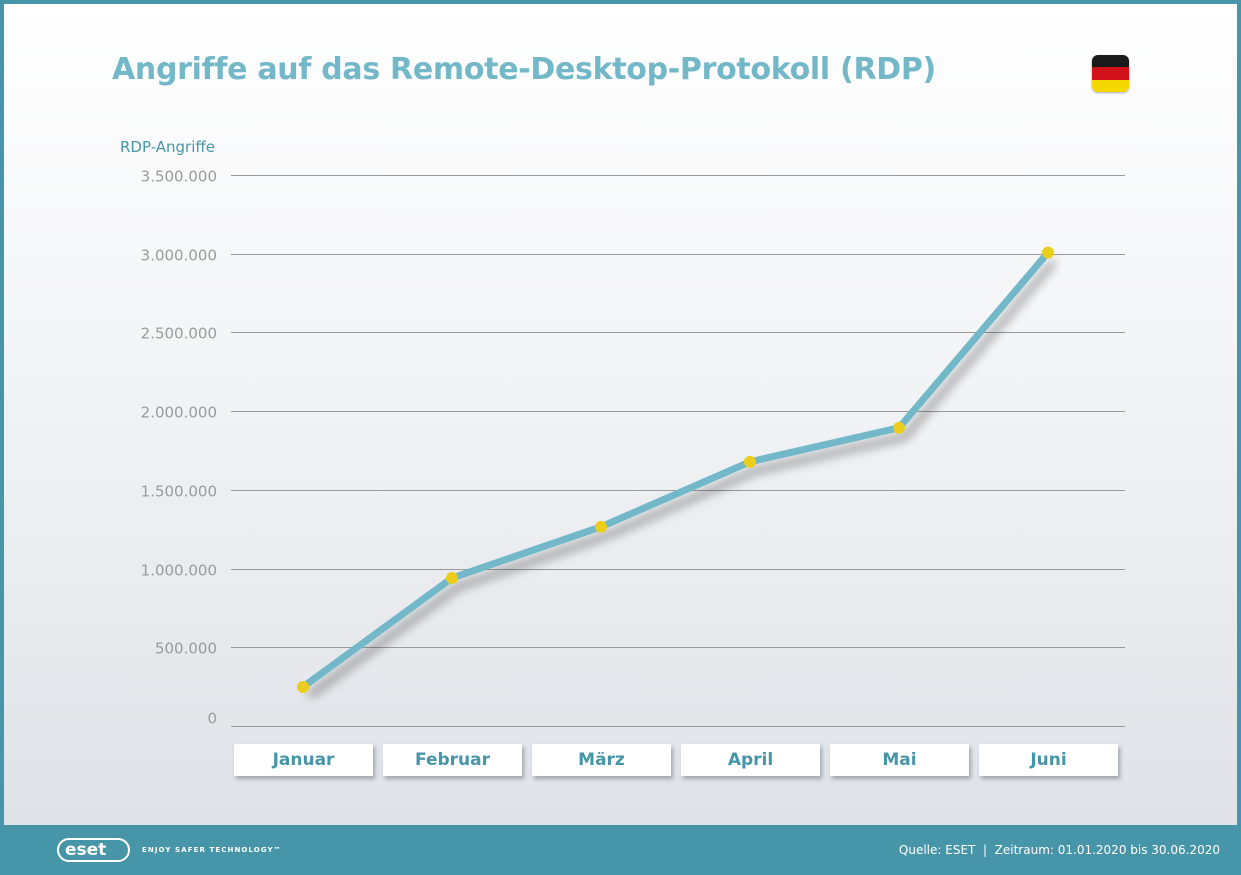 The image size is (1241, 875). Describe the element at coordinates (1110, 85) in the screenshot. I see `flag-stripe-gold` at that location.